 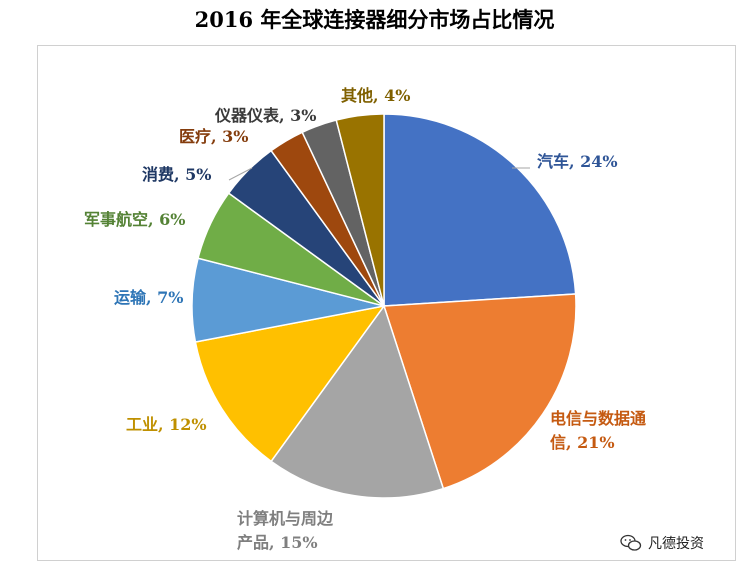 I want to click on slice-label-6: 消费, 5%, so click(x=176, y=174).